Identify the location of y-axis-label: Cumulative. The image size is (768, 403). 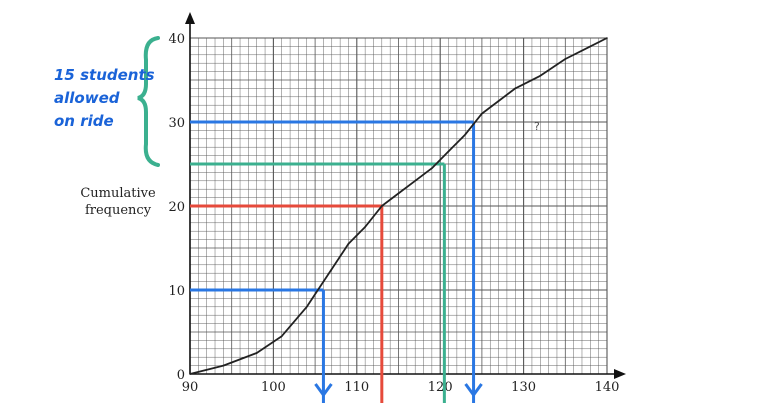
(118, 193).